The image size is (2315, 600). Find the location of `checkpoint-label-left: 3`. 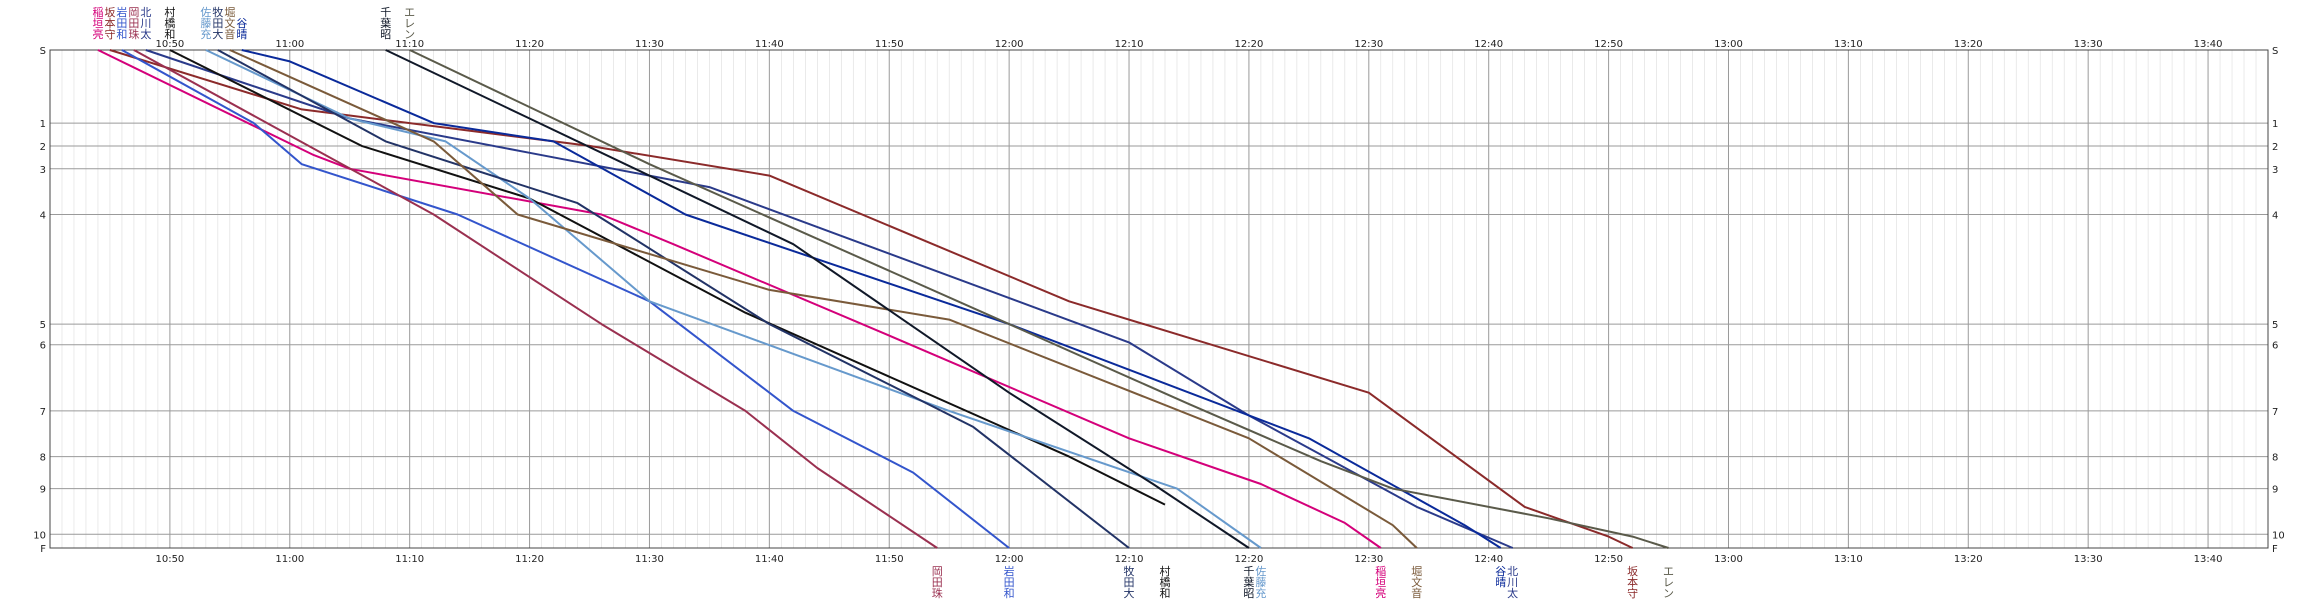

checkpoint-label-left: 3 is located at coordinates (43, 170).